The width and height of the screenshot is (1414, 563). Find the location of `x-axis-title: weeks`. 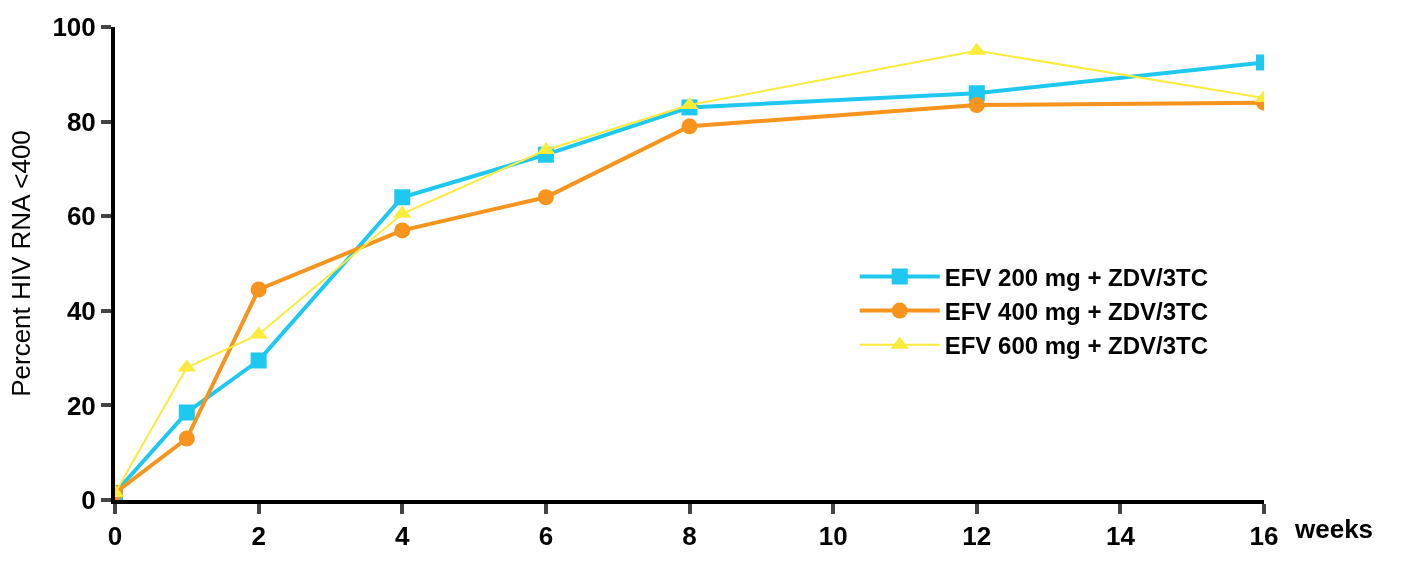

x-axis-title: weeks is located at coordinates (1334, 529).